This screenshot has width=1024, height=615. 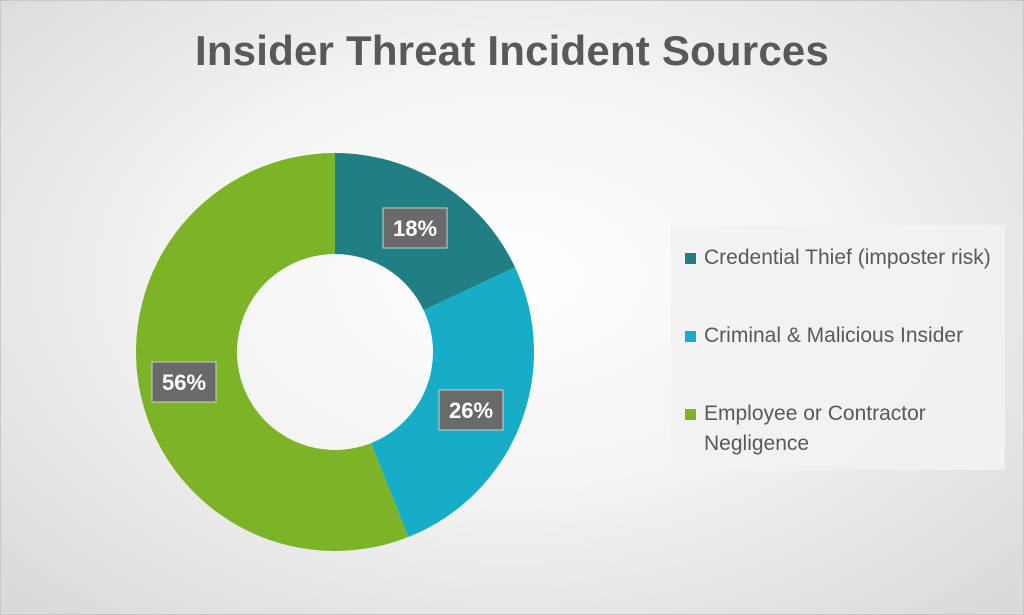 I want to click on legend-item-criminal-malicious-insider: Criminal & Malicious Insider, so click(x=843, y=336).